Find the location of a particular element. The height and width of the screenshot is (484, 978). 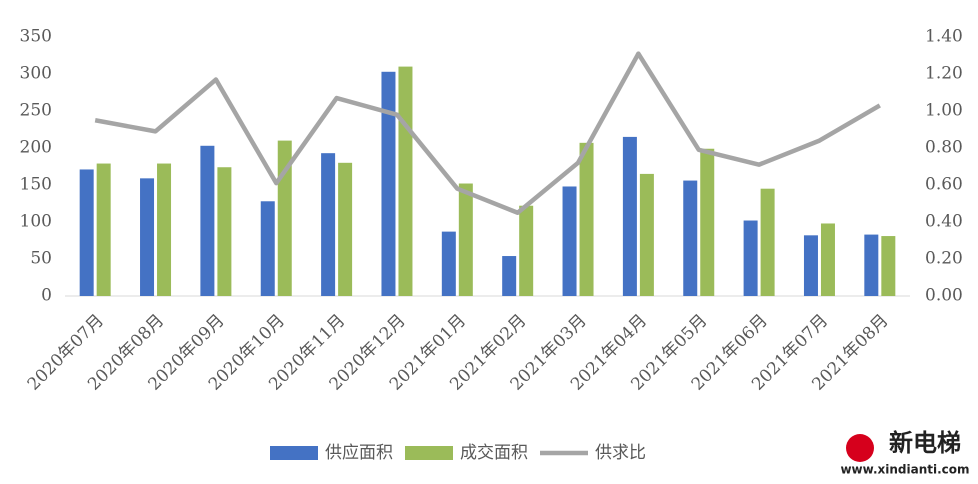

y-tick-label: 250 is located at coordinates (36, 111).